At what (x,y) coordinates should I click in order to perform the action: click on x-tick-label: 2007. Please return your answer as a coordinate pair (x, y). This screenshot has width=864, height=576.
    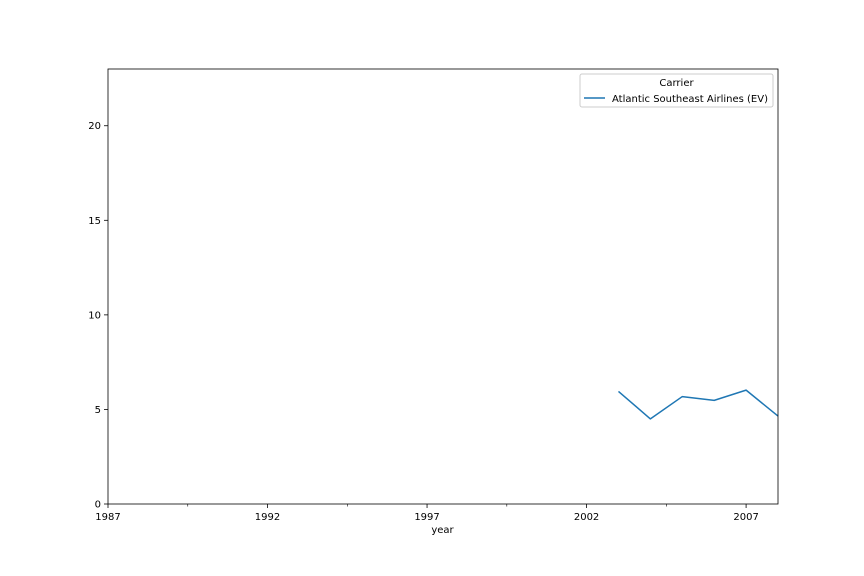
    Looking at the image, I should click on (745, 517).